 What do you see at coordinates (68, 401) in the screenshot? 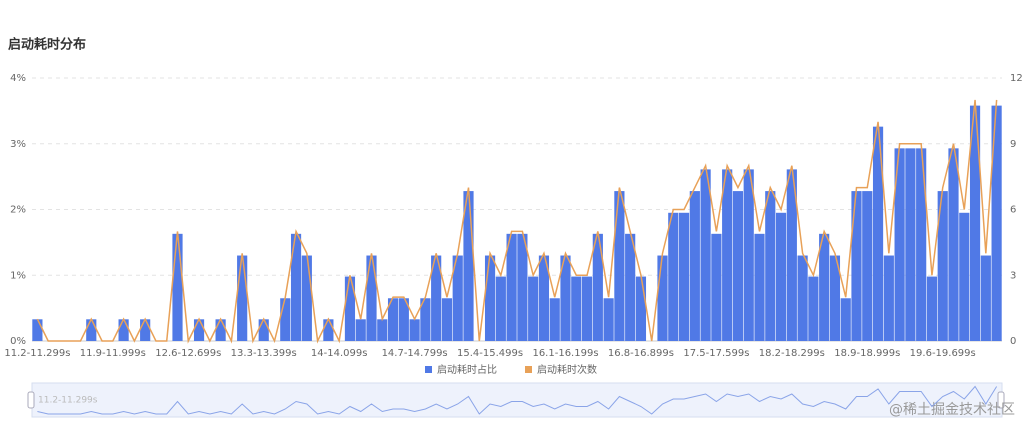
I see `zoom-label: 11.2-11.299s` at bounding box center [68, 401].